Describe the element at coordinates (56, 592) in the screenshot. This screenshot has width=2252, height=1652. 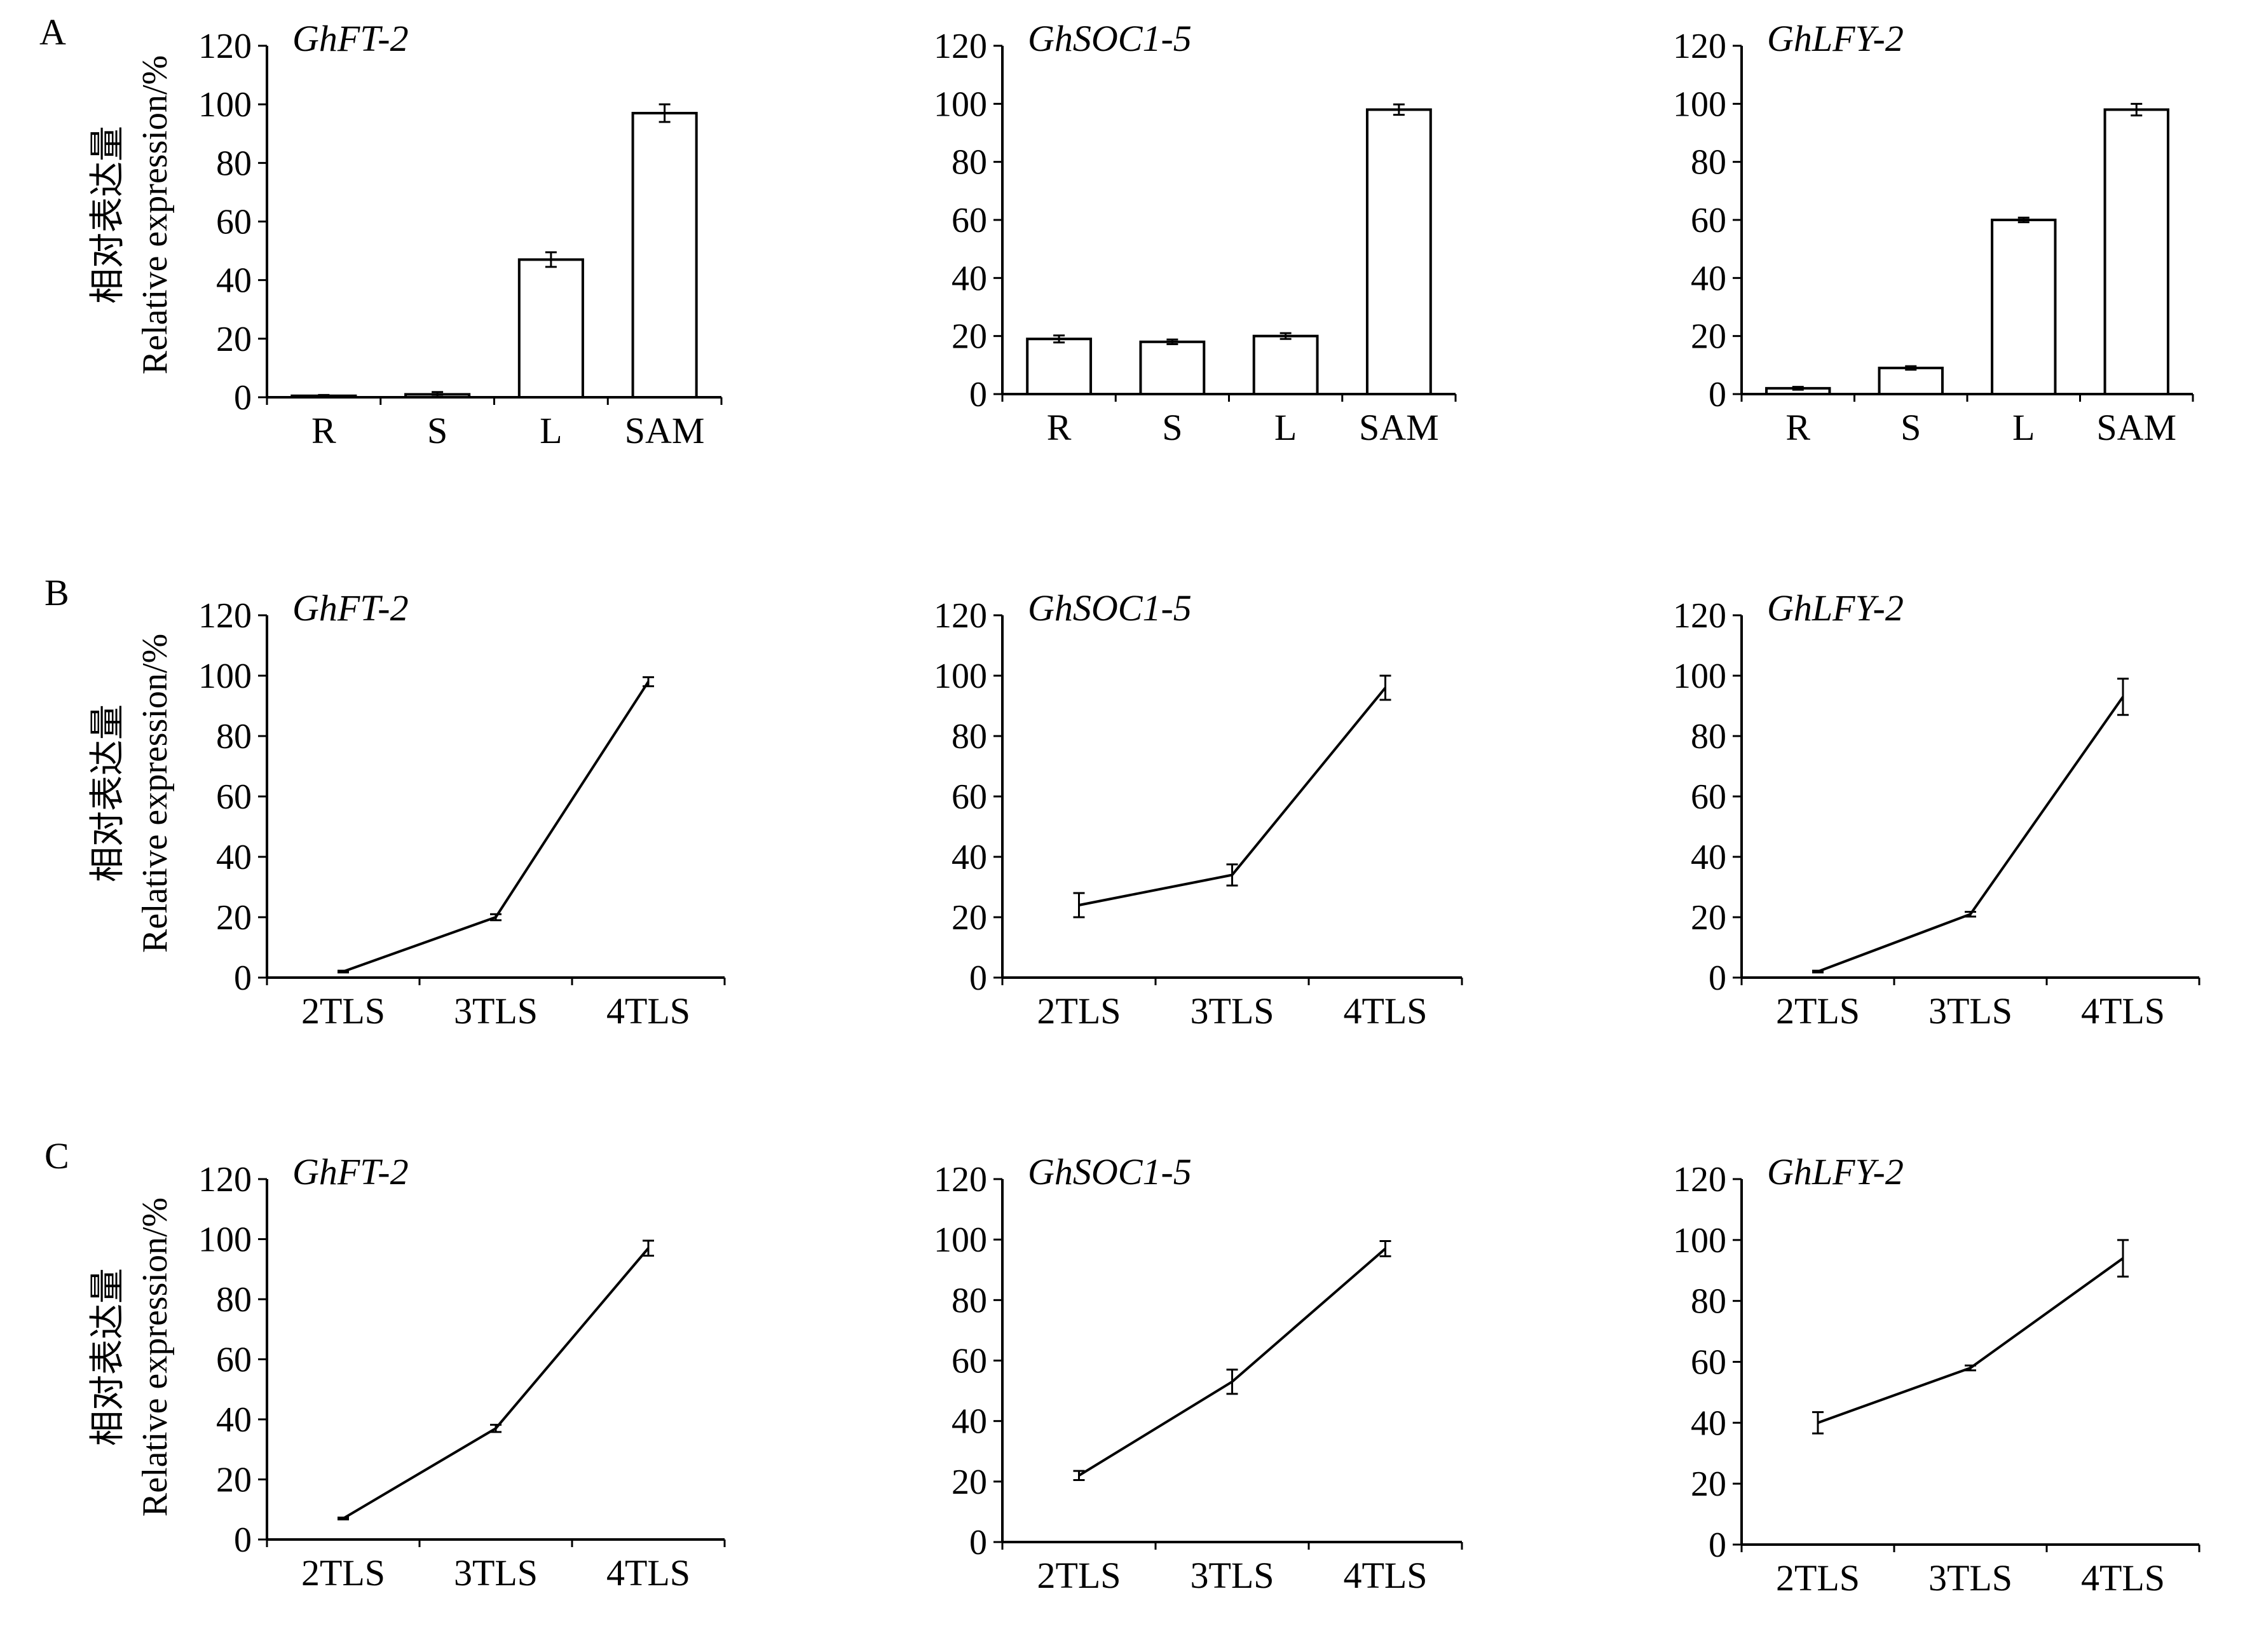
I see `panel-letter-b: B` at that location.